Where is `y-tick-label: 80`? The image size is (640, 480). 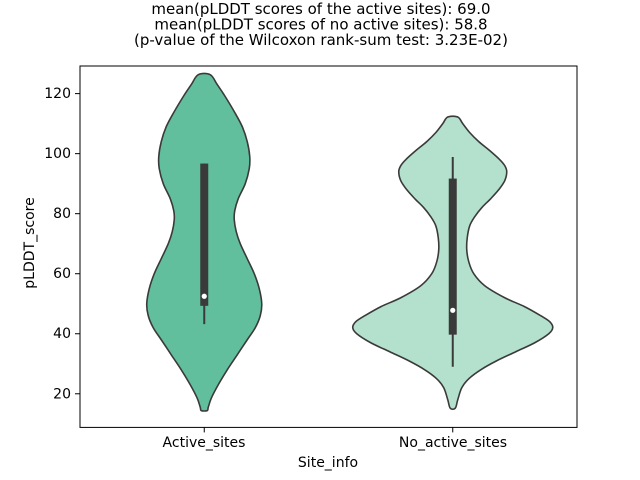 y-tick-label: 80 is located at coordinates (62, 214).